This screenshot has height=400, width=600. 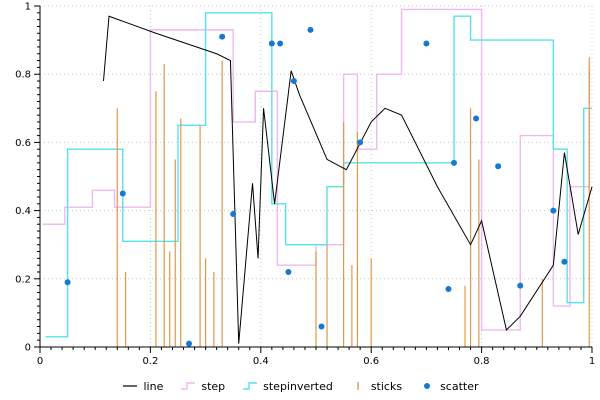 I want to click on legend-label-sticks: sticks, so click(x=386, y=386).